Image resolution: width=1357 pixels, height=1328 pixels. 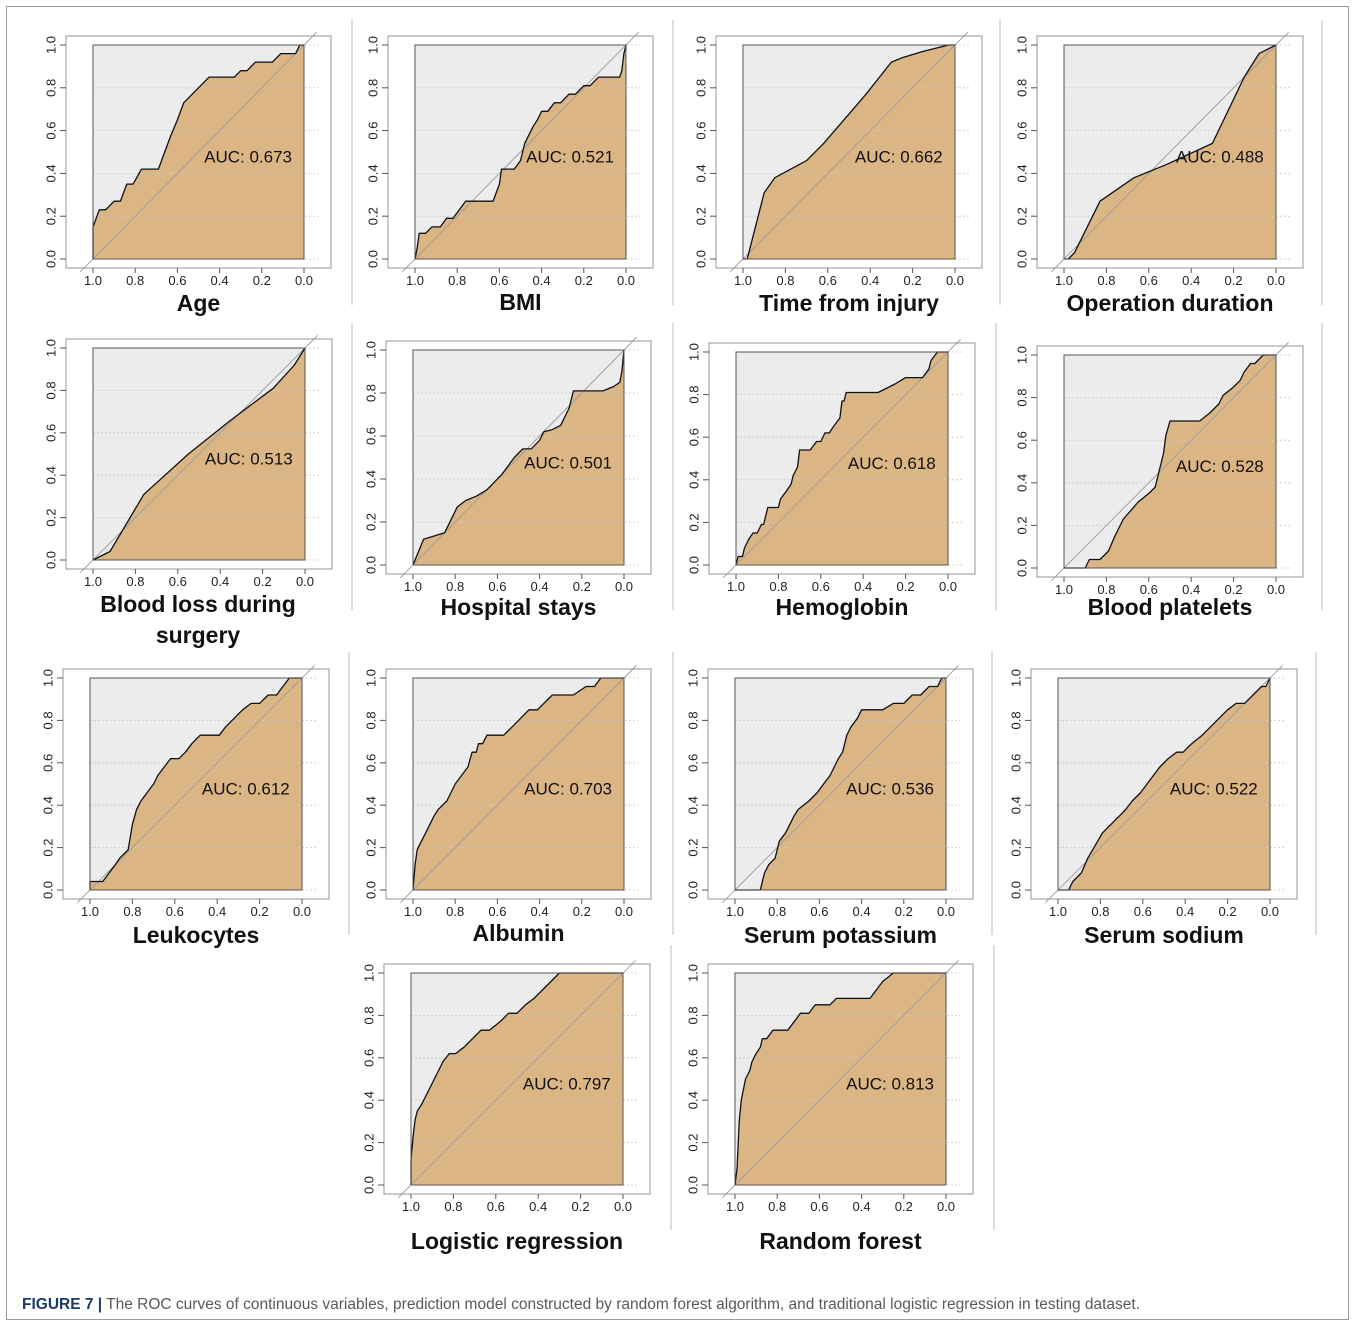 What do you see at coordinates (1220, 157) in the screenshot?
I see `auc-label: AUC: 0.488` at bounding box center [1220, 157].